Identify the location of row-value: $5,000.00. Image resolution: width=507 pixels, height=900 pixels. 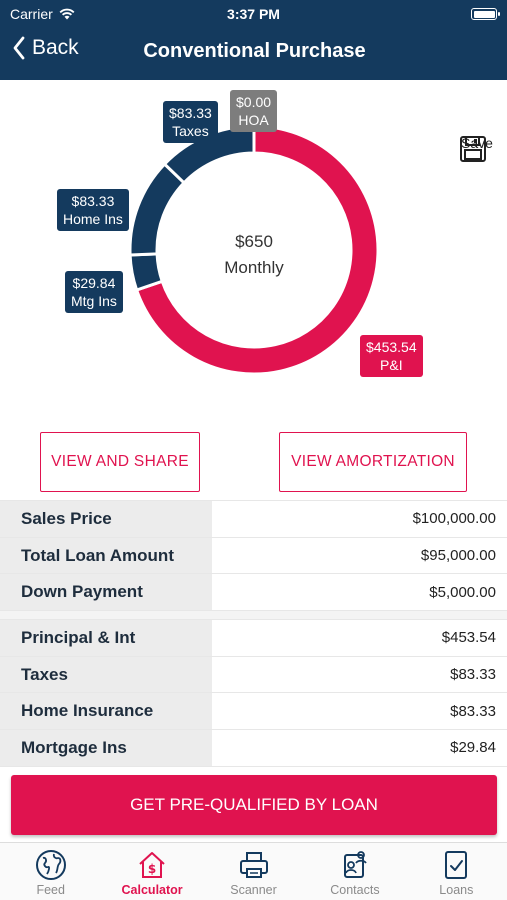
(462, 592).